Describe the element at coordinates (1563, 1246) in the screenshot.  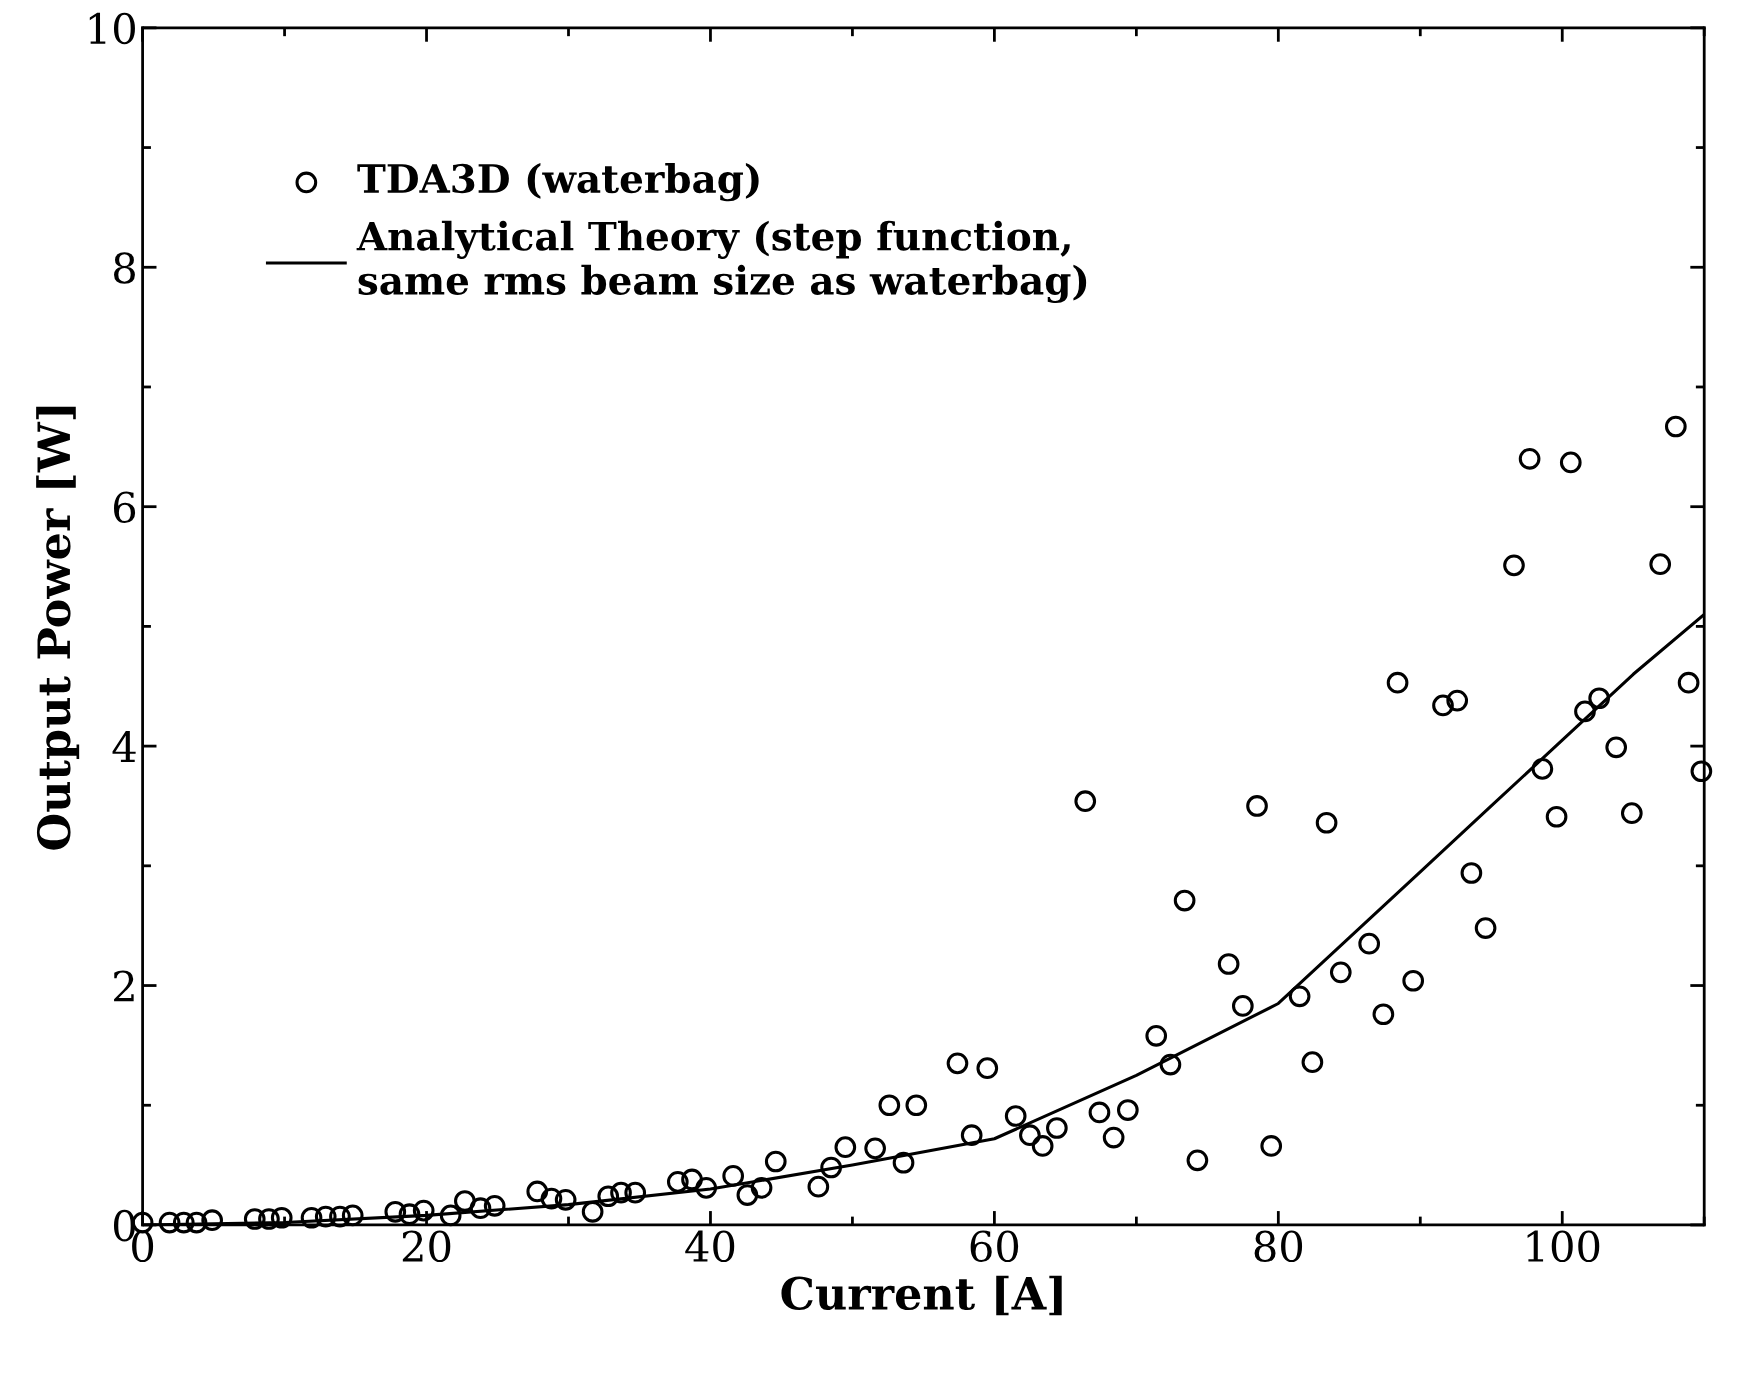
I see `x-tick-label: 100` at that location.